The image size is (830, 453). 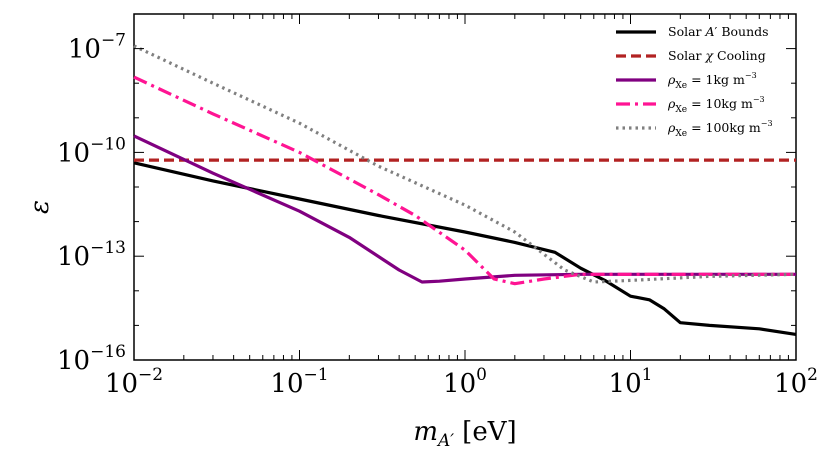 I want to click on legend-label-4: ρXe = 10kg m−3, so click(x=716, y=105).